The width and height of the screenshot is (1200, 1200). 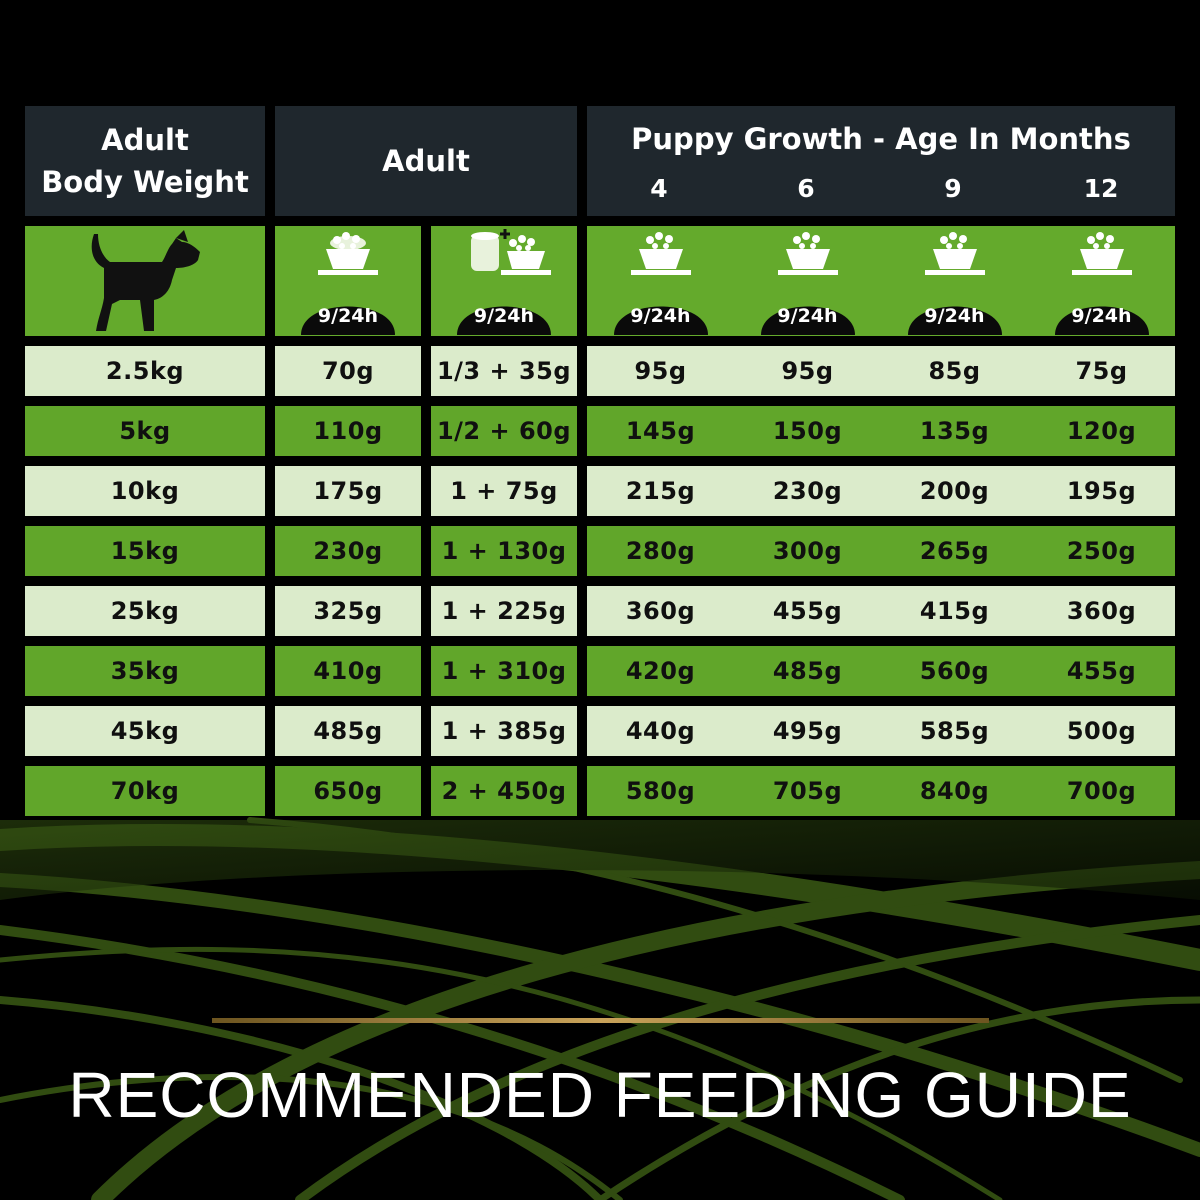 I want to click on cell-puppy-4: 440g, so click(x=660, y=731).